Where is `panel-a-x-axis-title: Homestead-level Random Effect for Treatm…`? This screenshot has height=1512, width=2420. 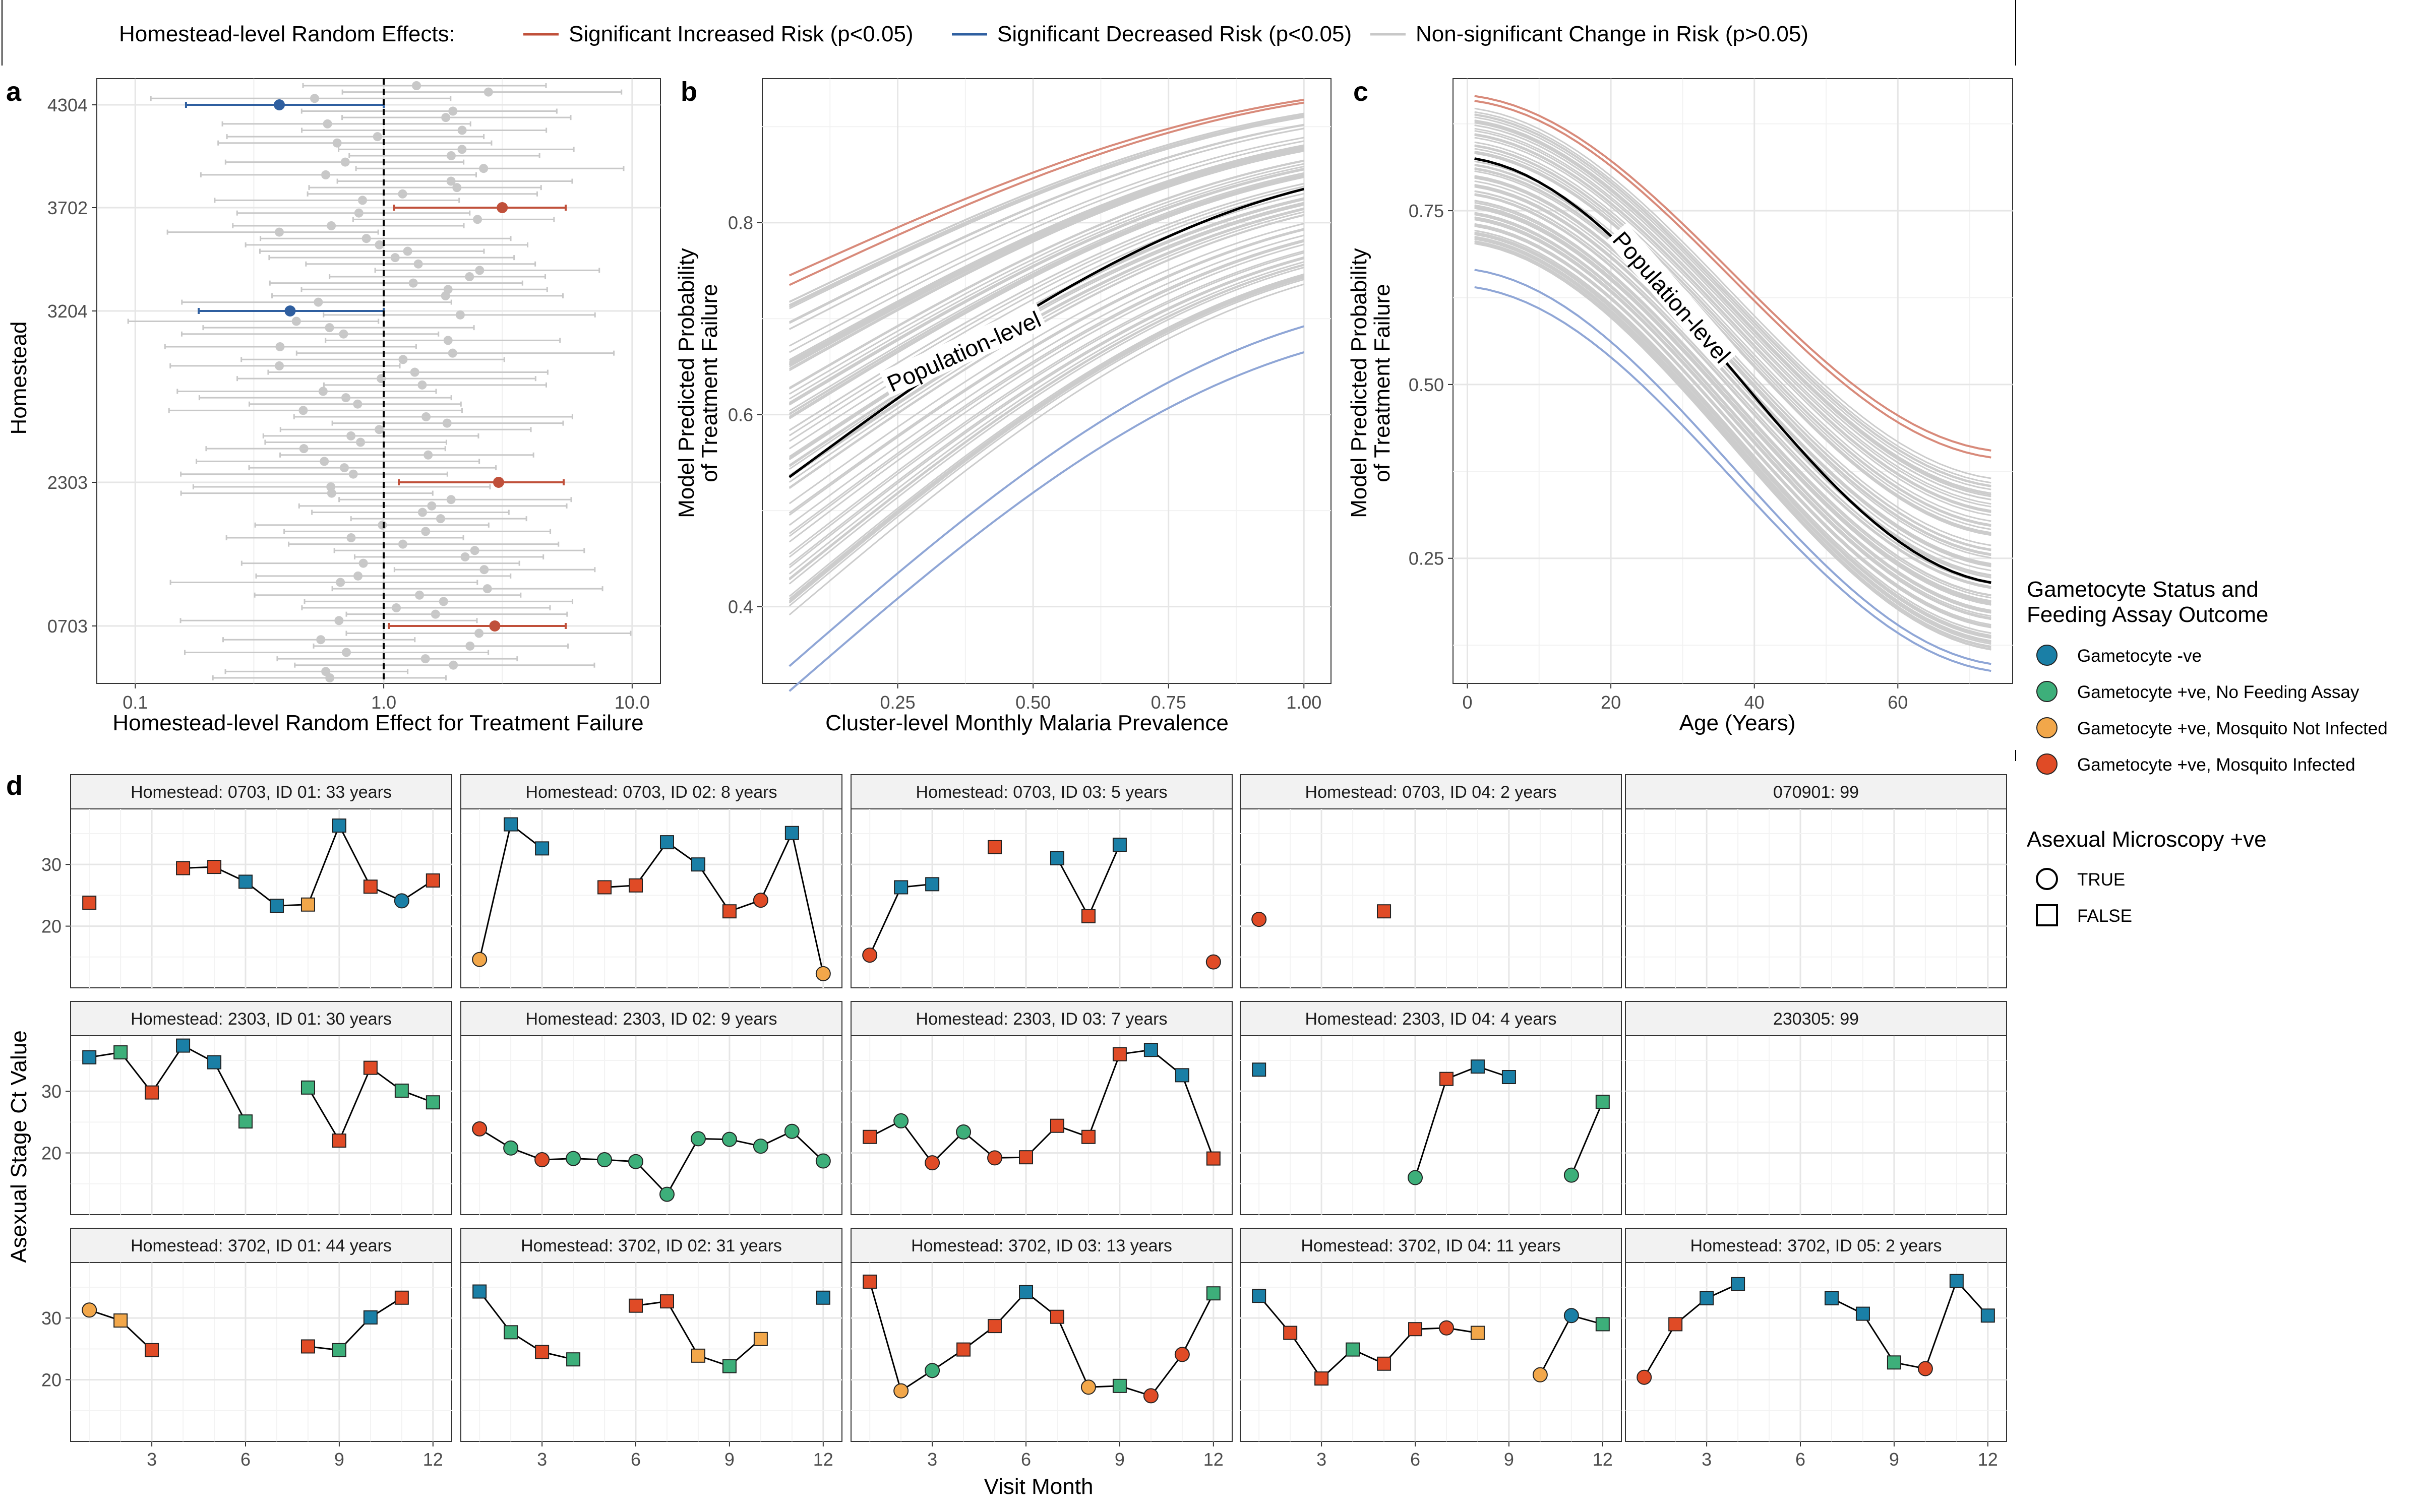 panel-a-x-axis-title: Homestead-level Random Effect for Treatm… is located at coordinates (377, 723).